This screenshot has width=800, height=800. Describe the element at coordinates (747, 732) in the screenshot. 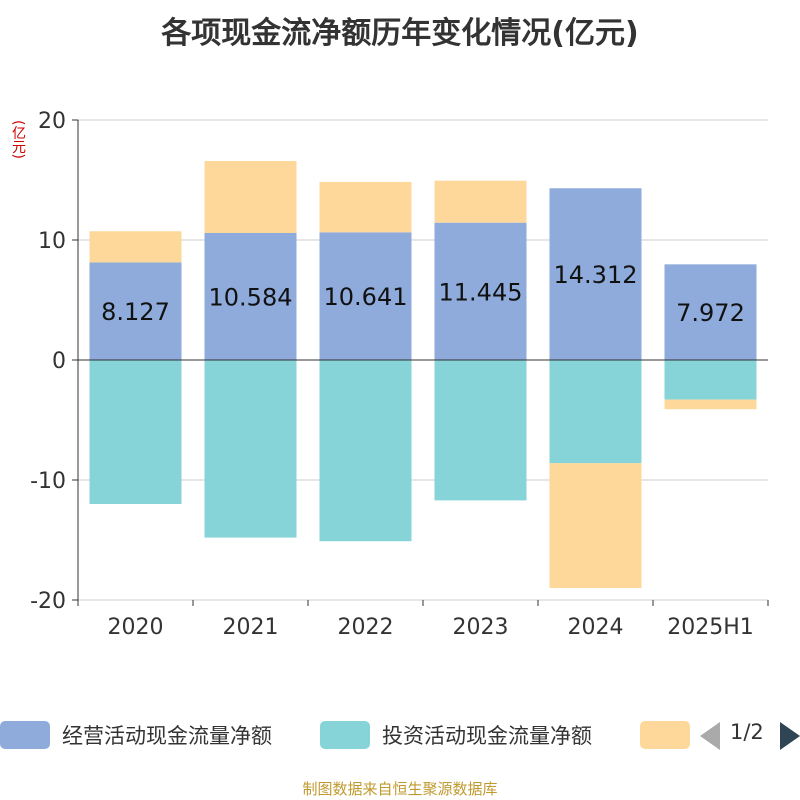

I see `legend-page-indicator: 1/2` at that location.